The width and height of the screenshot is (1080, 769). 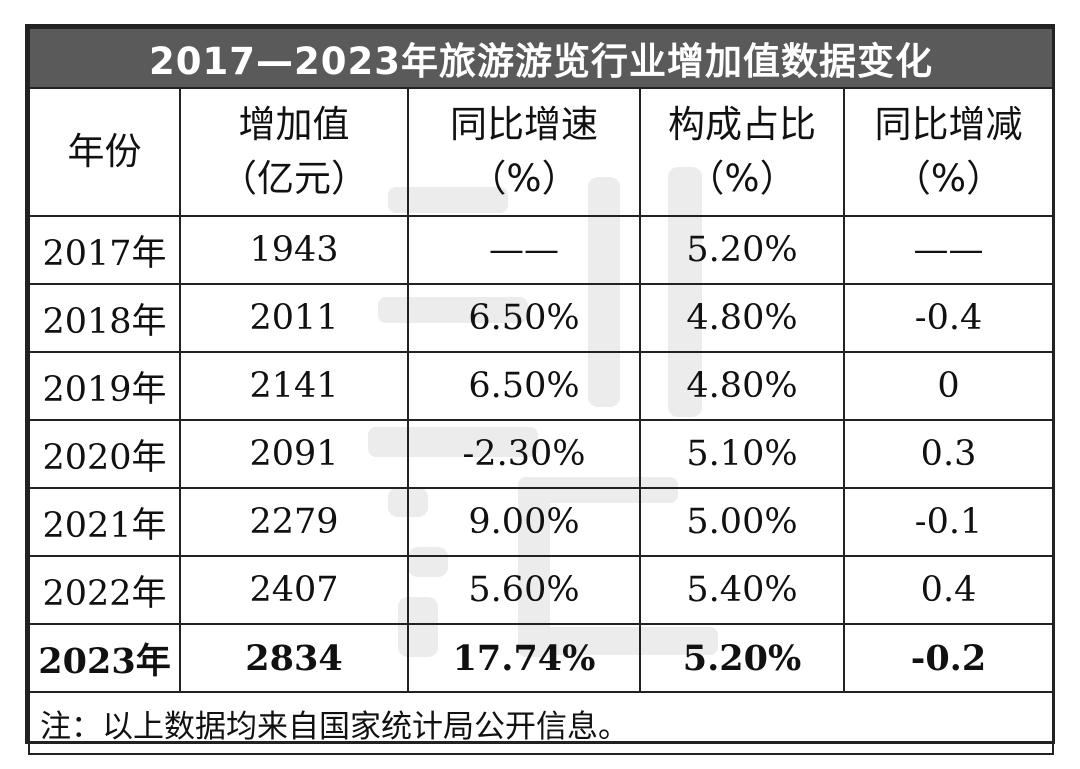 I want to click on column-header-share: 构成占比 （%）, so click(x=742, y=152).